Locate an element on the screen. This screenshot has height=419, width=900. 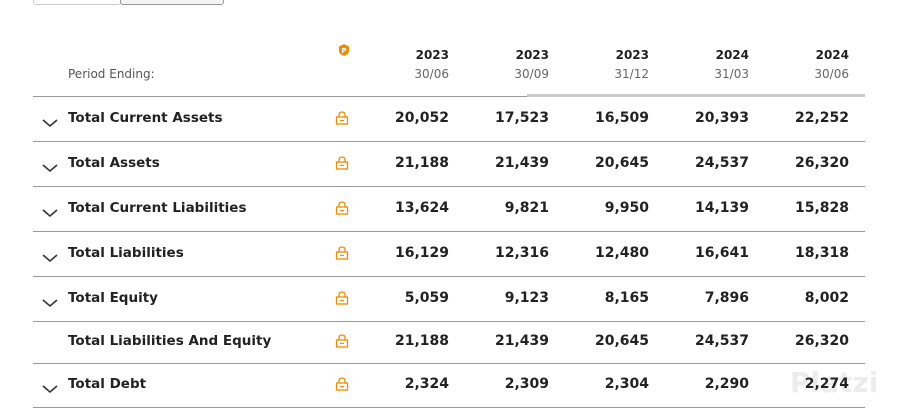
cell-value: 16,641 is located at coordinates (721, 253).